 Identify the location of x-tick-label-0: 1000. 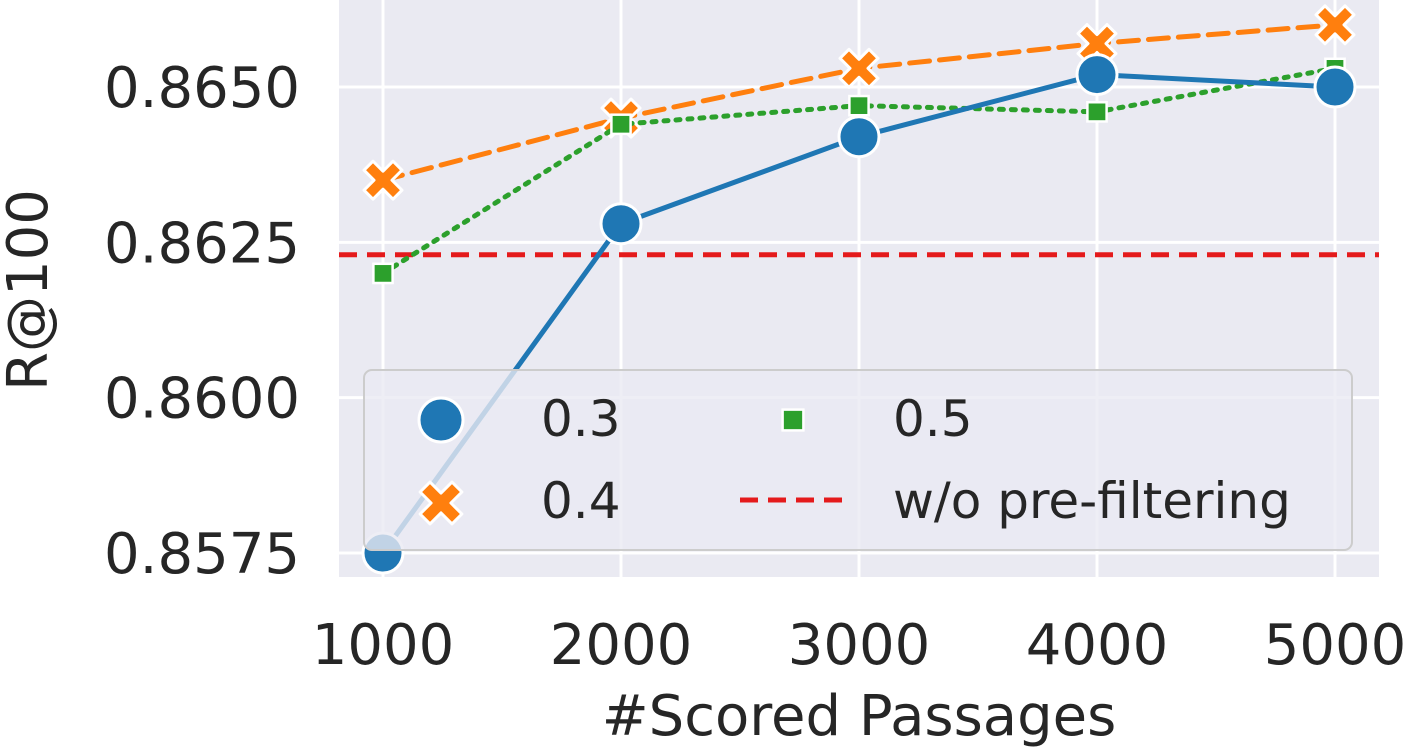
(383, 645).